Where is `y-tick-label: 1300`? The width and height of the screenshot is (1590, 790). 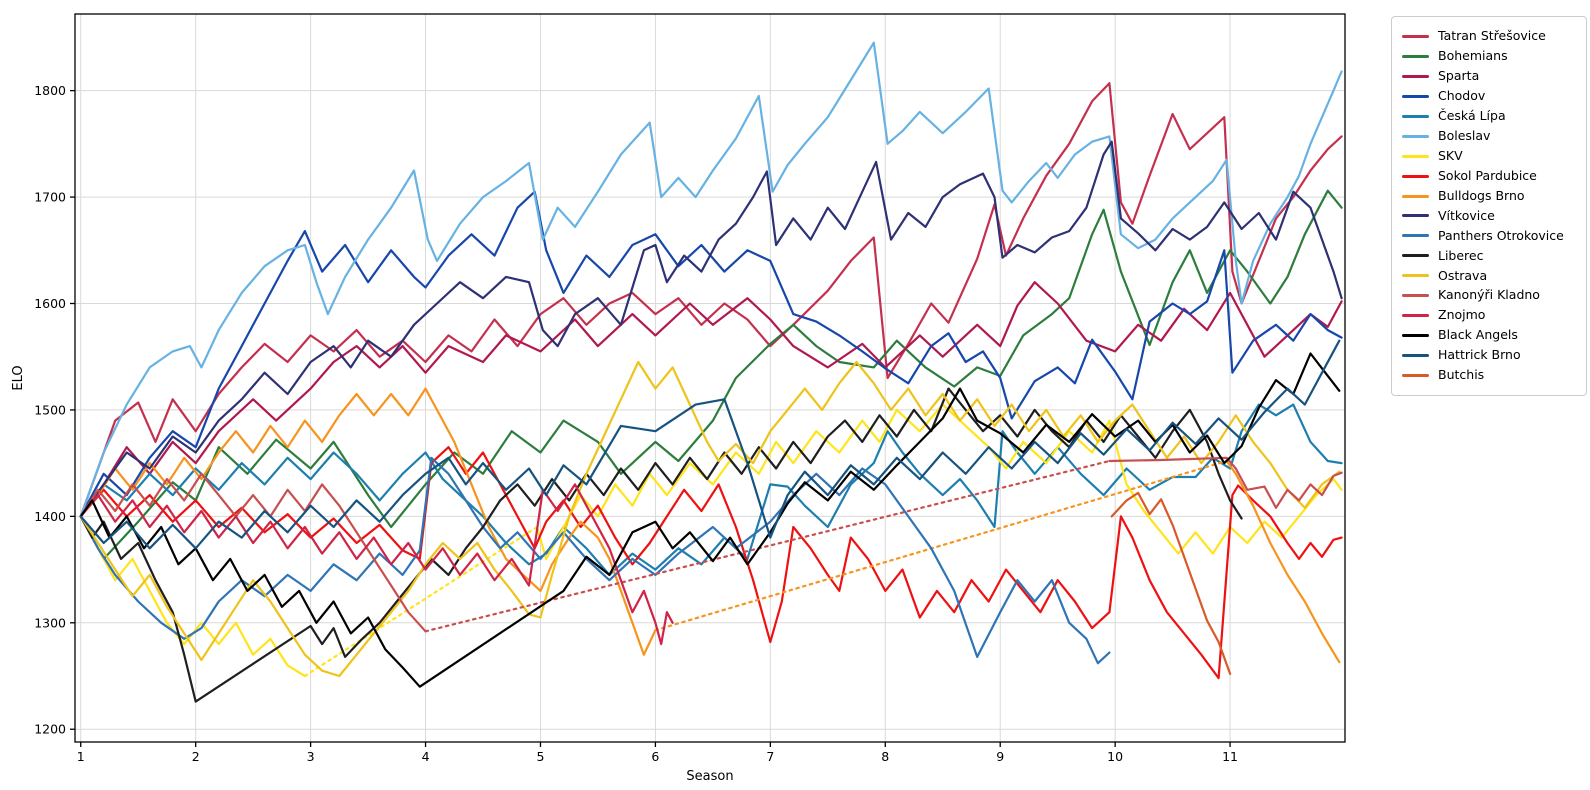
y-tick-label: 1300 is located at coordinates (50, 622).